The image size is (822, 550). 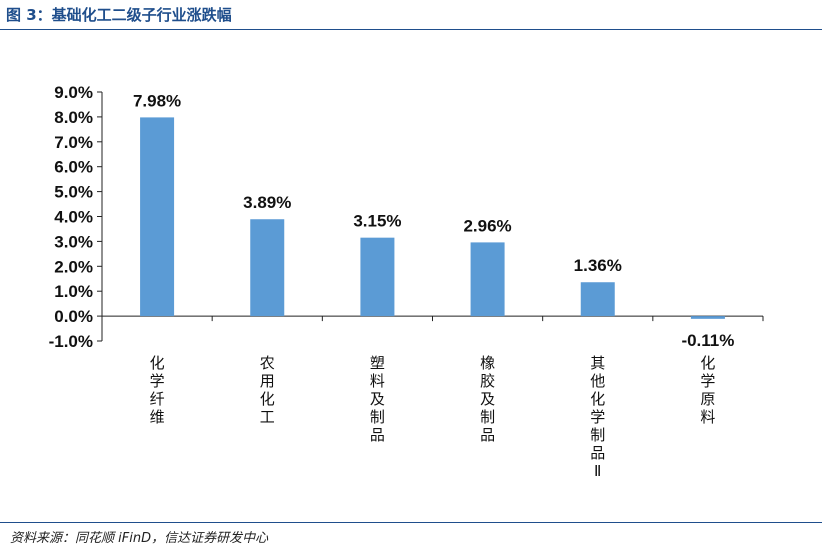 What do you see at coordinates (73, 117) in the screenshot?
I see `y-tick-label: 8.0%` at bounding box center [73, 117].